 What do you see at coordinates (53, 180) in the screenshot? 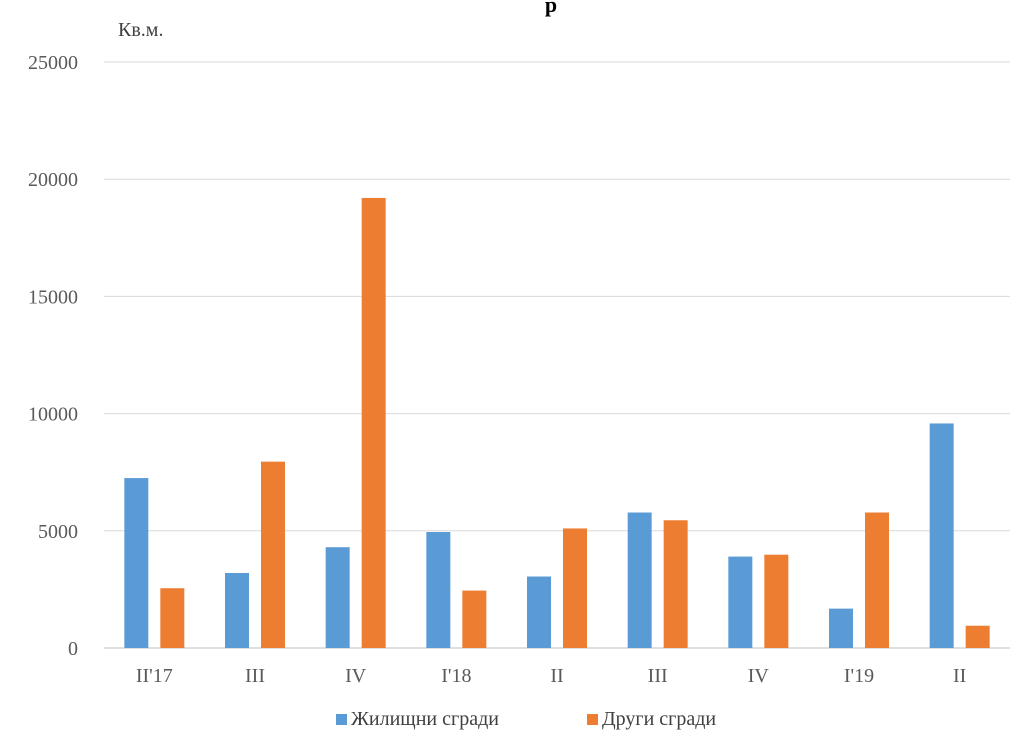
I see `y-tick-label: 20000` at bounding box center [53, 180].